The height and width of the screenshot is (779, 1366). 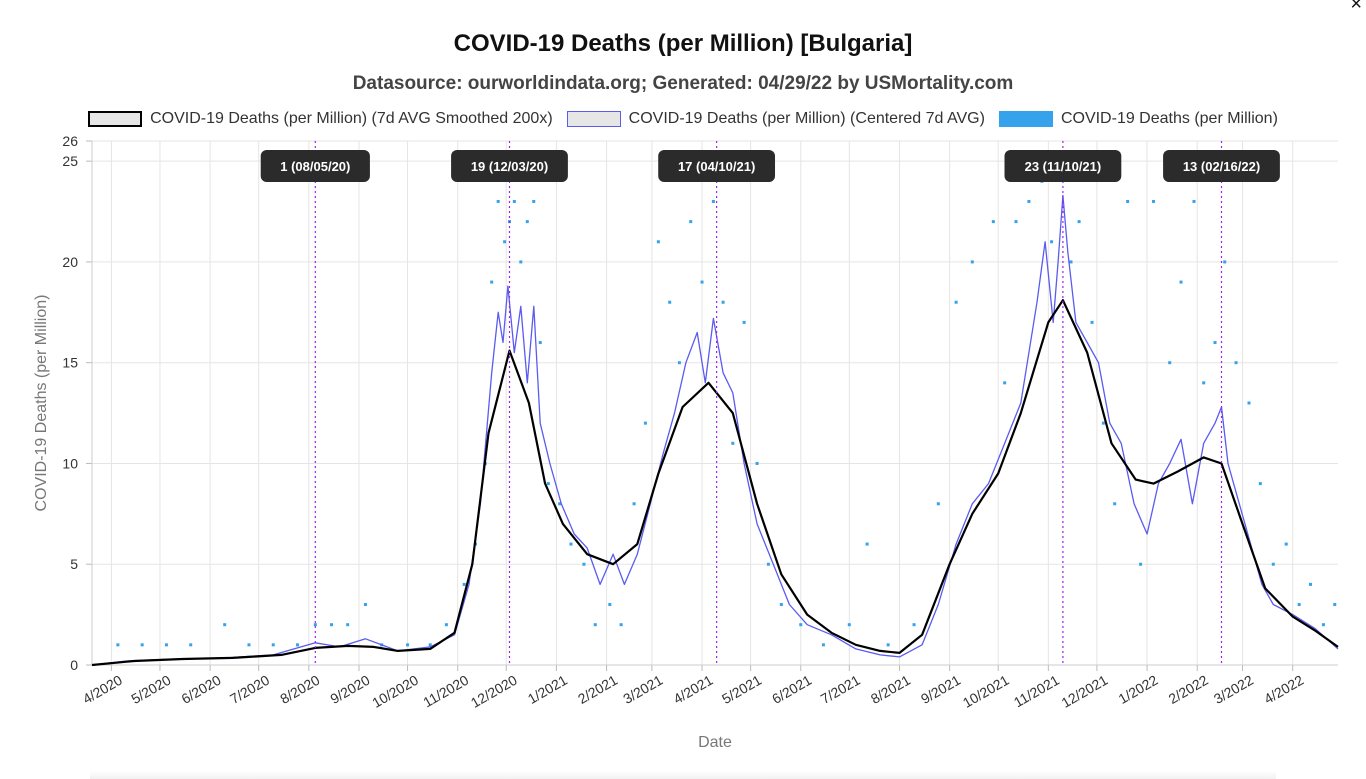 What do you see at coordinates (102, 689) in the screenshot?
I see `x-tick-label: 4/2020` at bounding box center [102, 689].